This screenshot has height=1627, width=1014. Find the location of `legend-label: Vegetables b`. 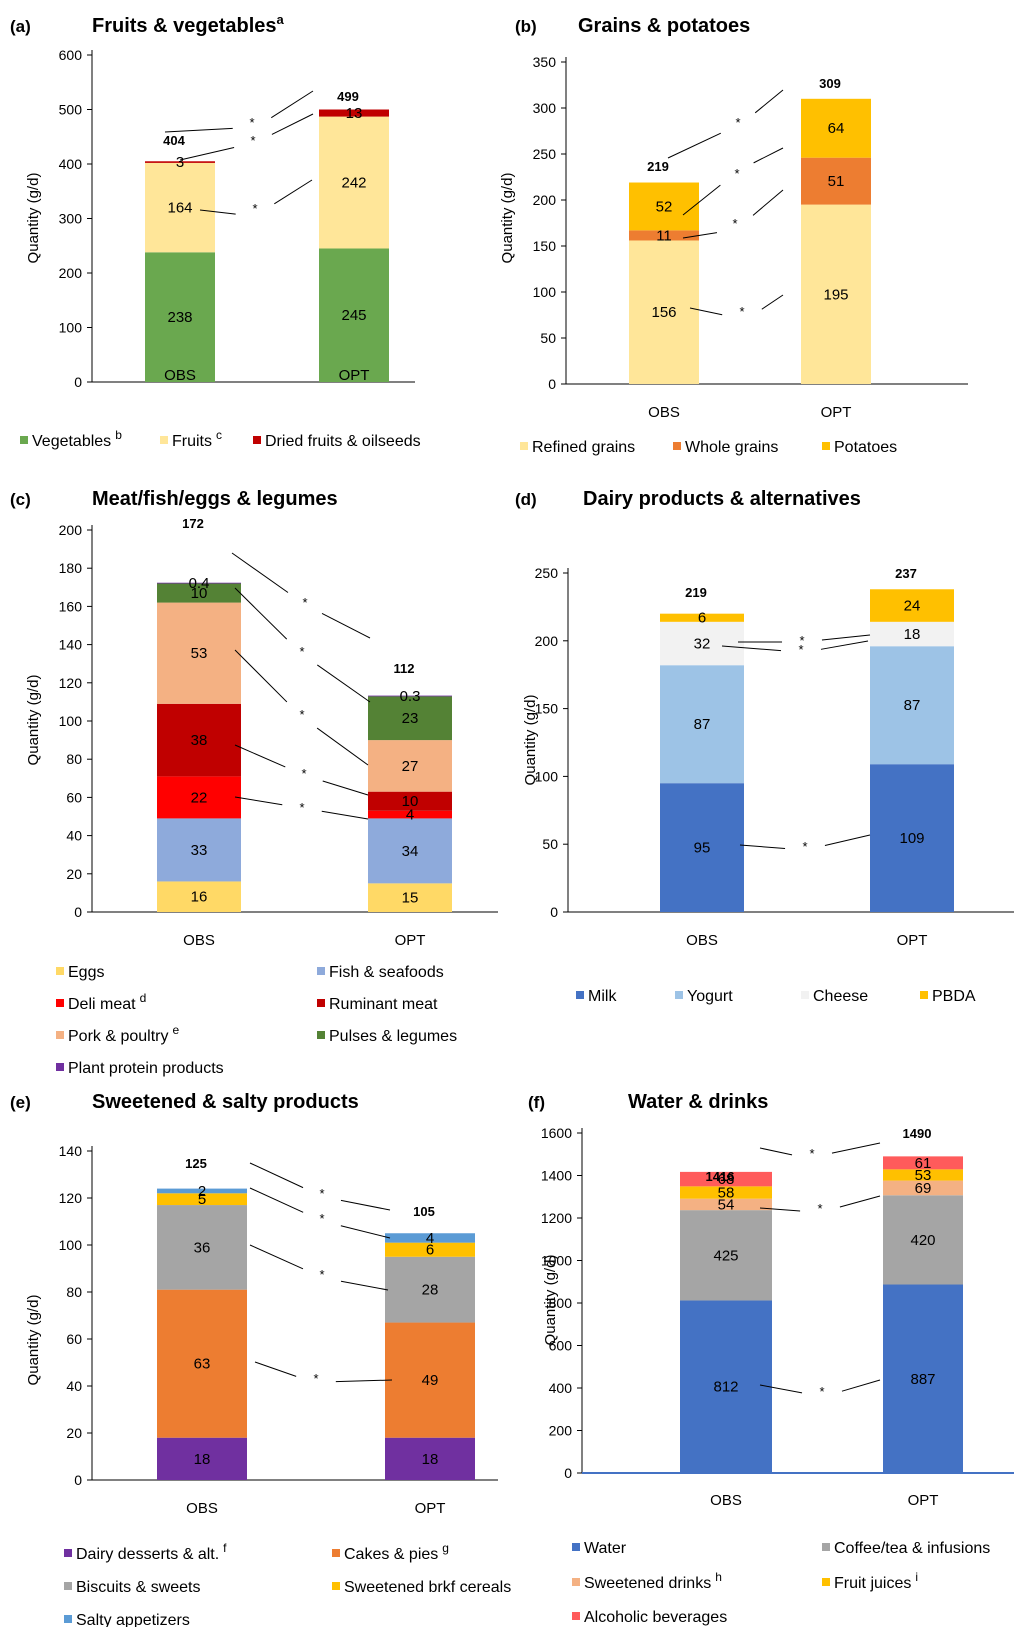

legend-label: Vegetables b is located at coordinates (77, 439).